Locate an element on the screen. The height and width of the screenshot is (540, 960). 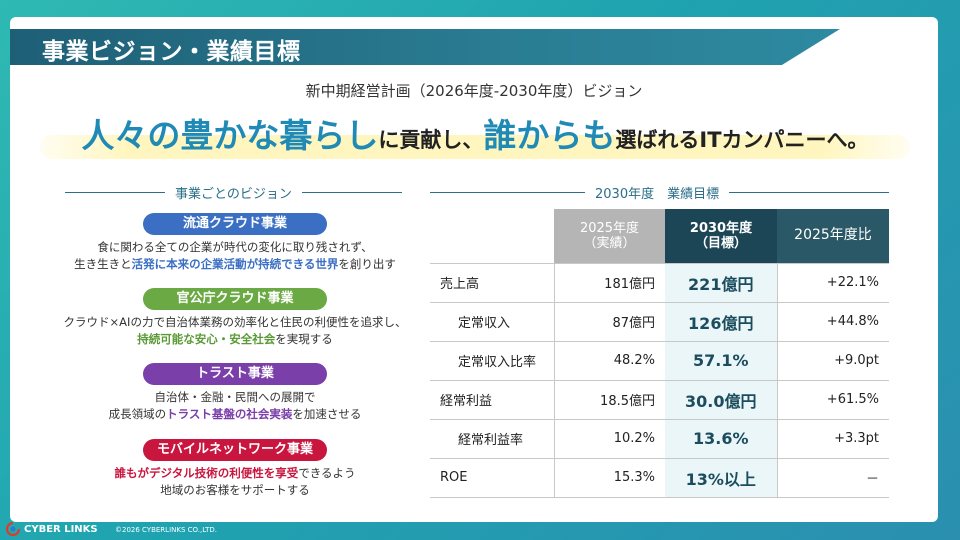
business-pill-ryutsu: 流通クラウド事業 is located at coordinates (235, 224).